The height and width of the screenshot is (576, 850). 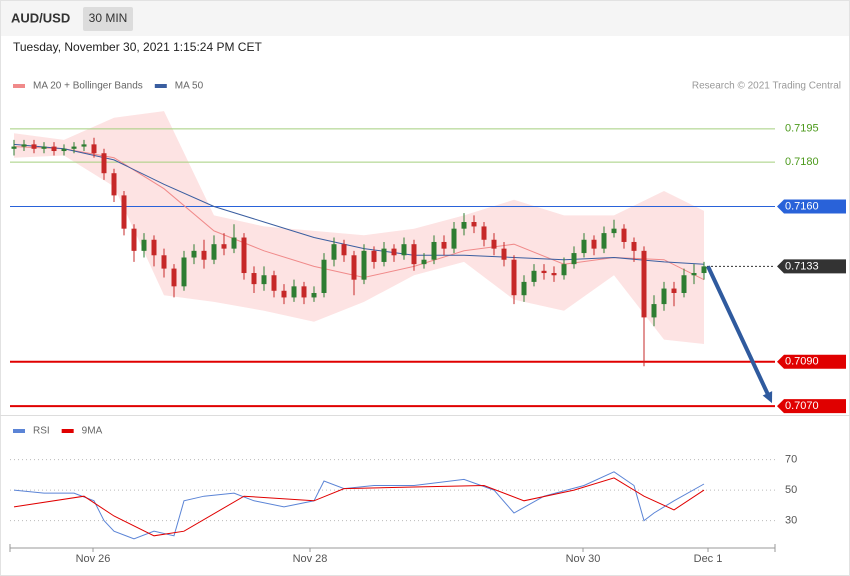 What do you see at coordinates (791, 490) in the screenshot?
I see `rsi-tick-label: 50` at bounding box center [791, 490].